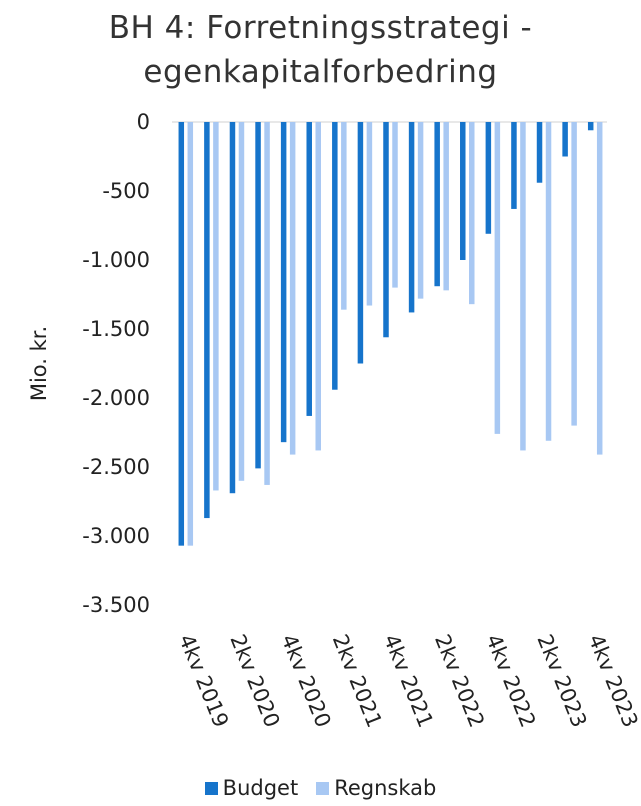  Describe the element at coordinates (357, 681) in the screenshot. I see `x-tick-label: 2kv 2021` at that location.